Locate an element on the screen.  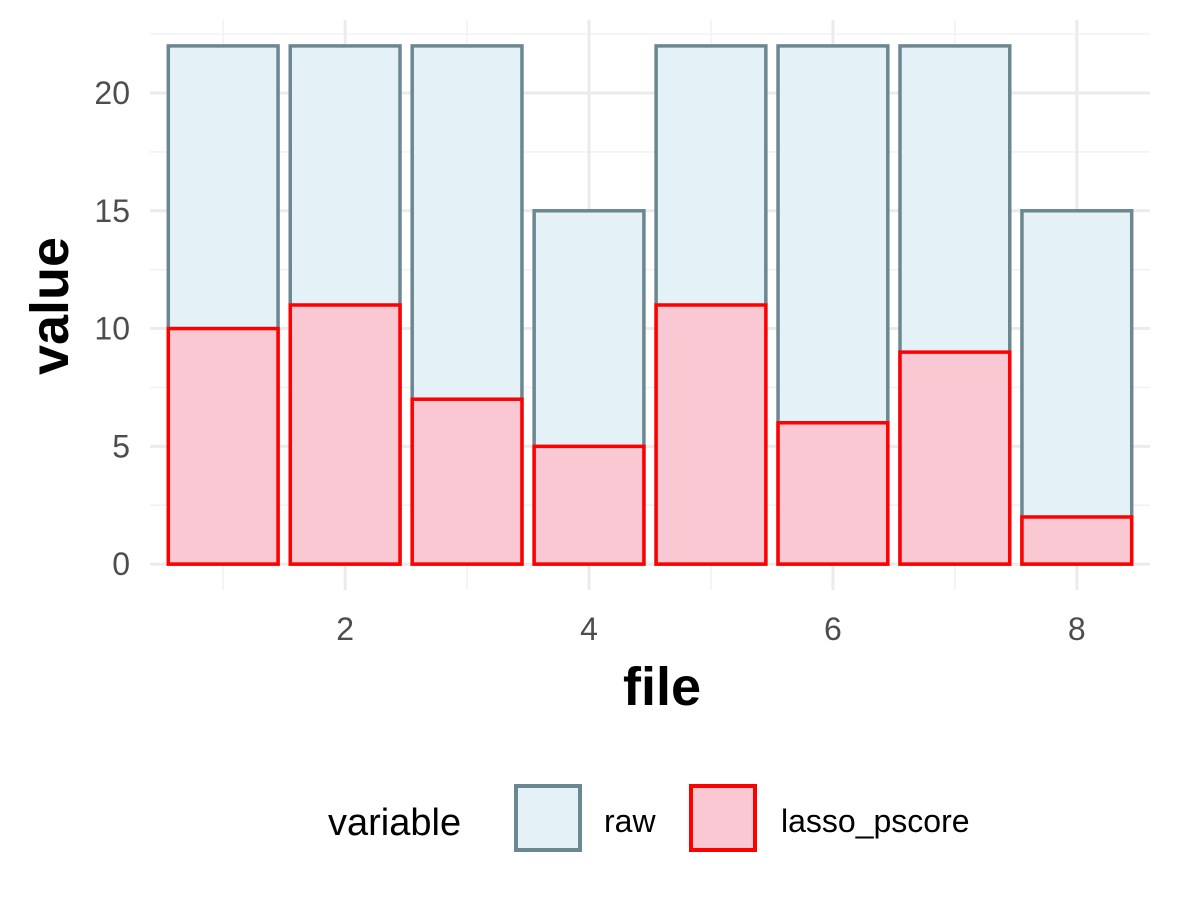
legend-label-raw: raw is located at coordinates (630, 821).